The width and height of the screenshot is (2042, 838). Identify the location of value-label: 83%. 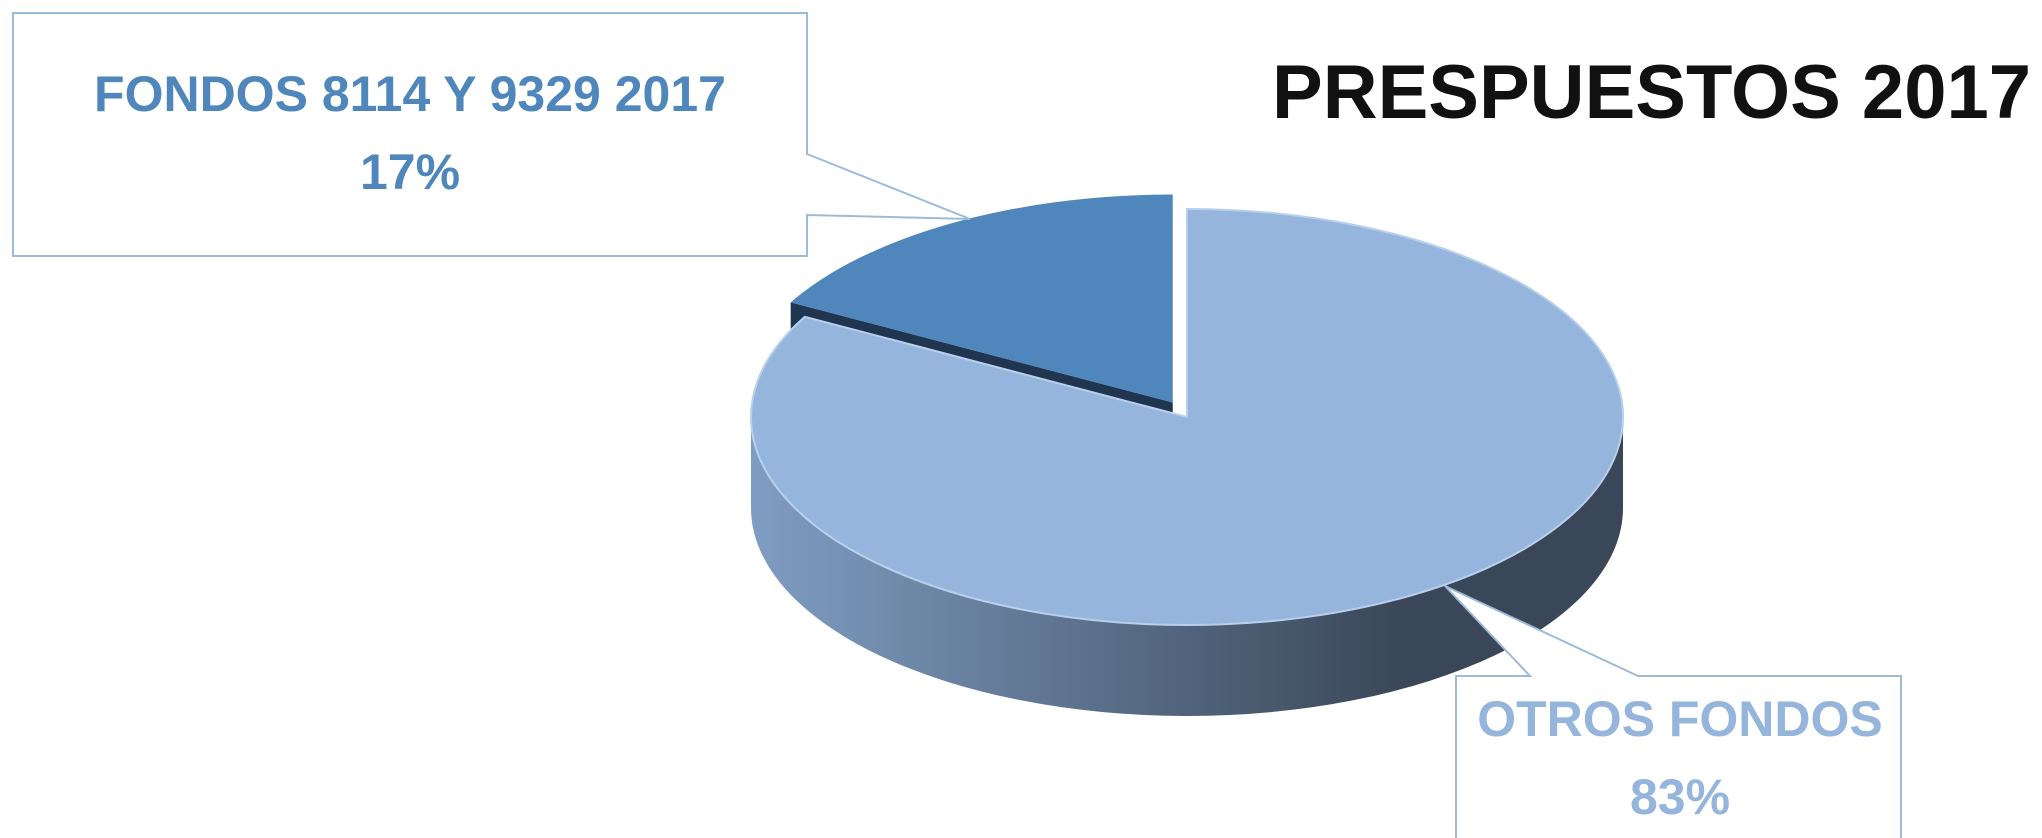
(1680, 797).